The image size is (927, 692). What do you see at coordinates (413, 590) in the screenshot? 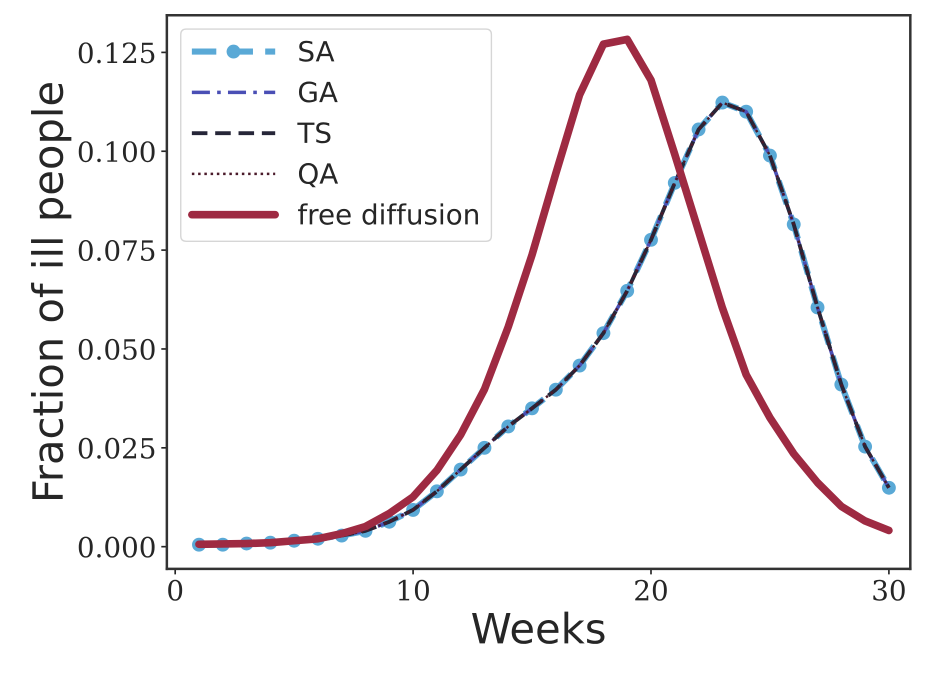
I see `x-tick-label: 10` at bounding box center [413, 590].